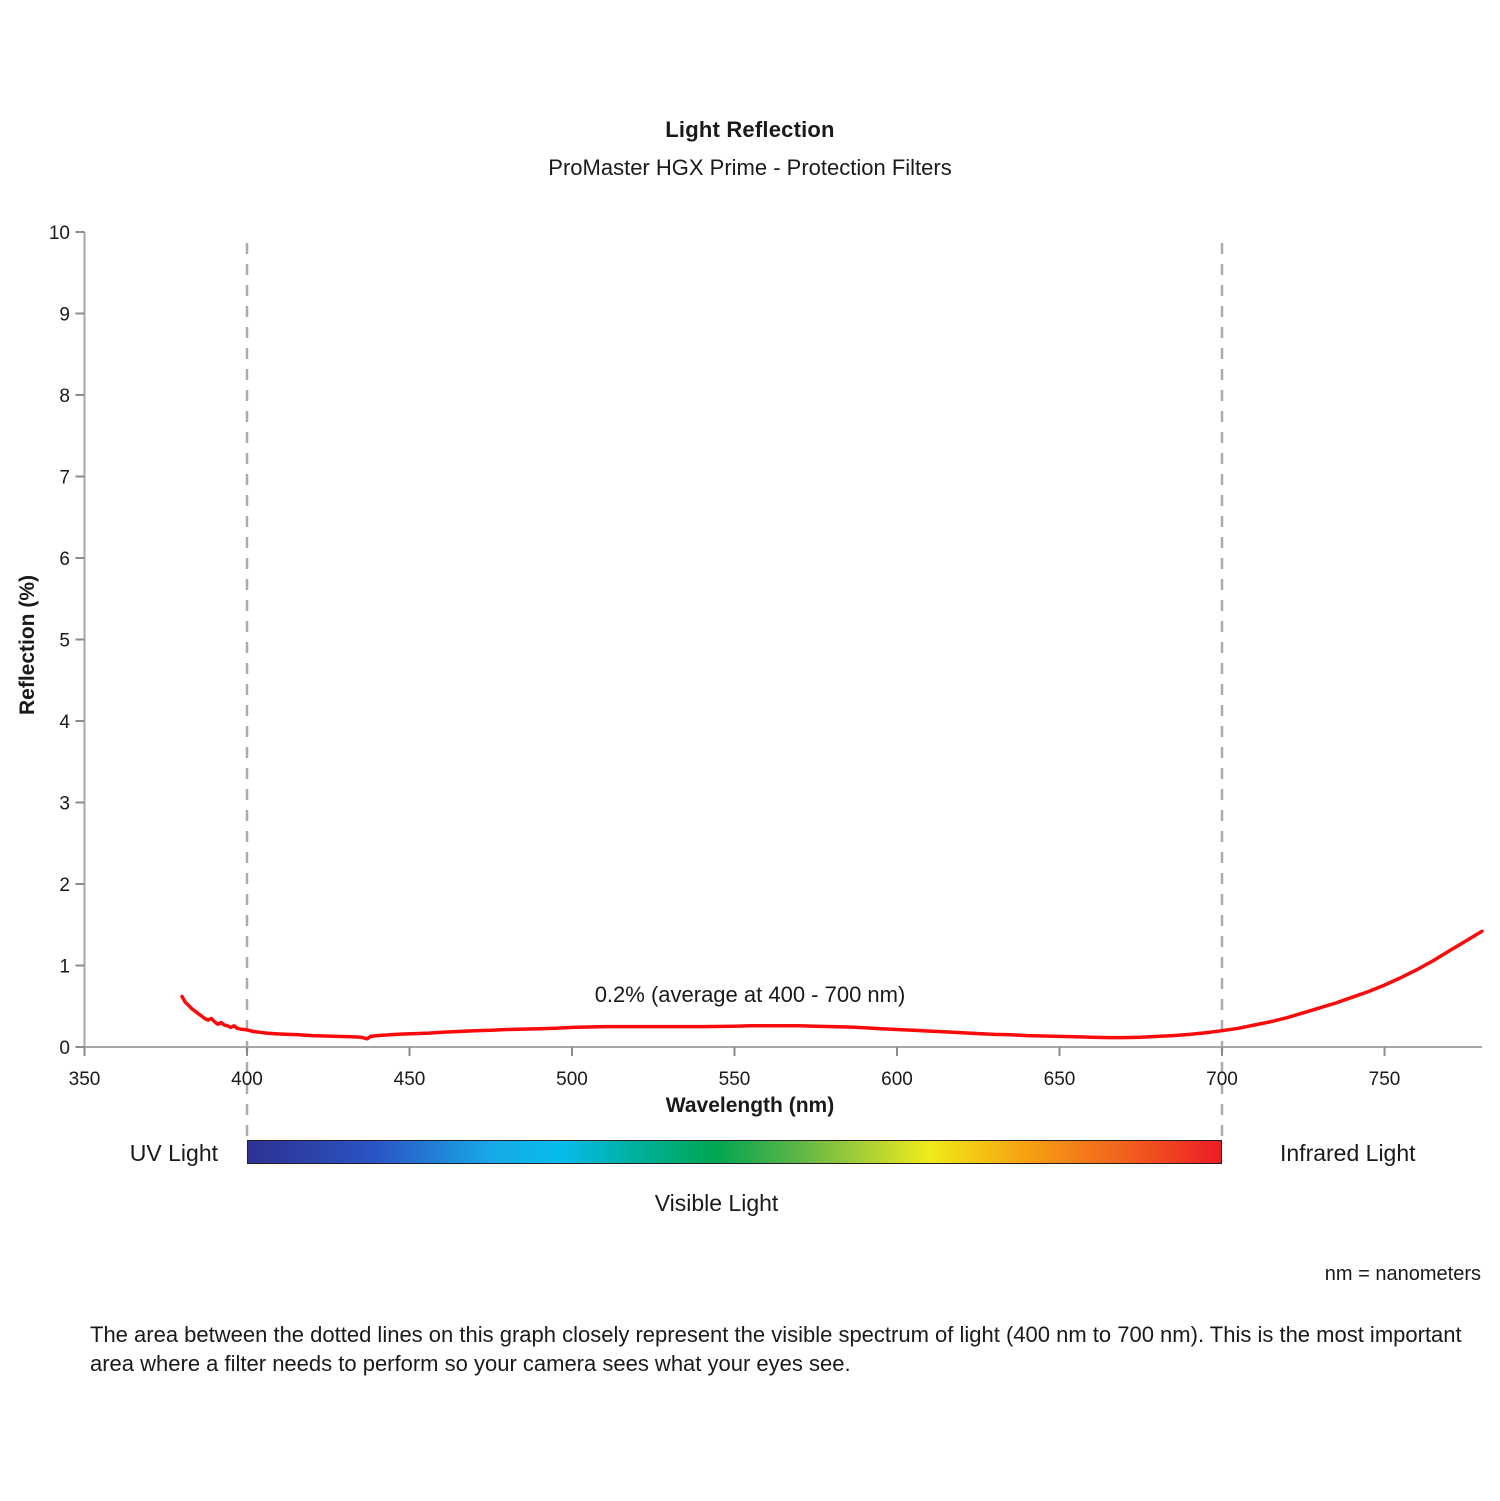 Image resolution: width=1500 pixels, height=1501 pixels. I want to click on x-tick-label: 600, so click(897, 1079).